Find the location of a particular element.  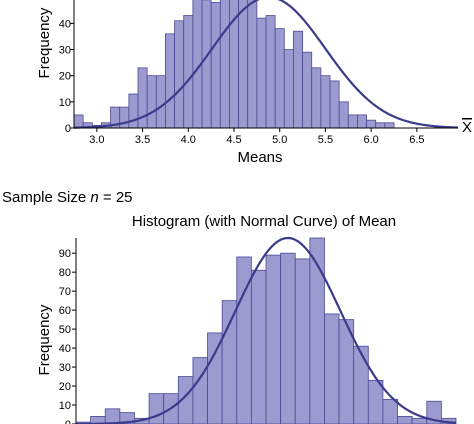

x-tick-label: 5.0 is located at coordinates (279, 140).